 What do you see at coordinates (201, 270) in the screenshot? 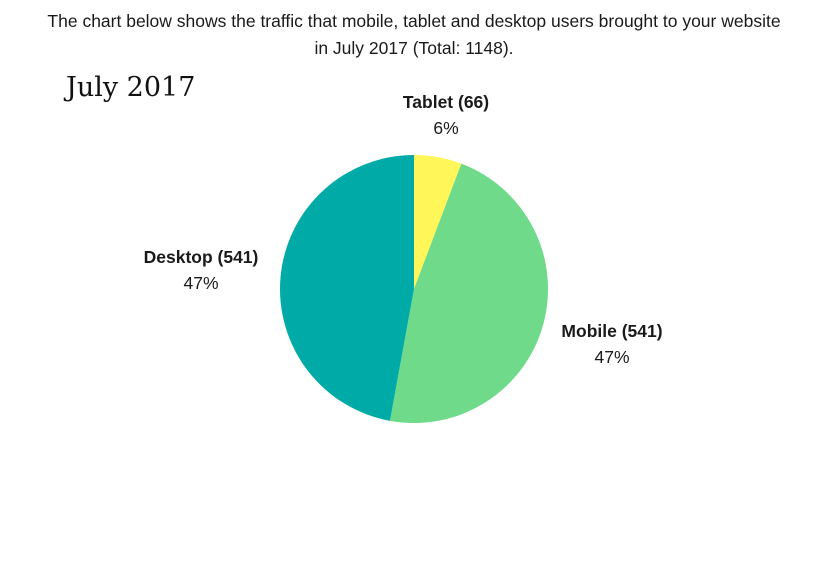
I see `slice-label-desktop: Desktop (541) 47%` at bounding box center [201, 270].